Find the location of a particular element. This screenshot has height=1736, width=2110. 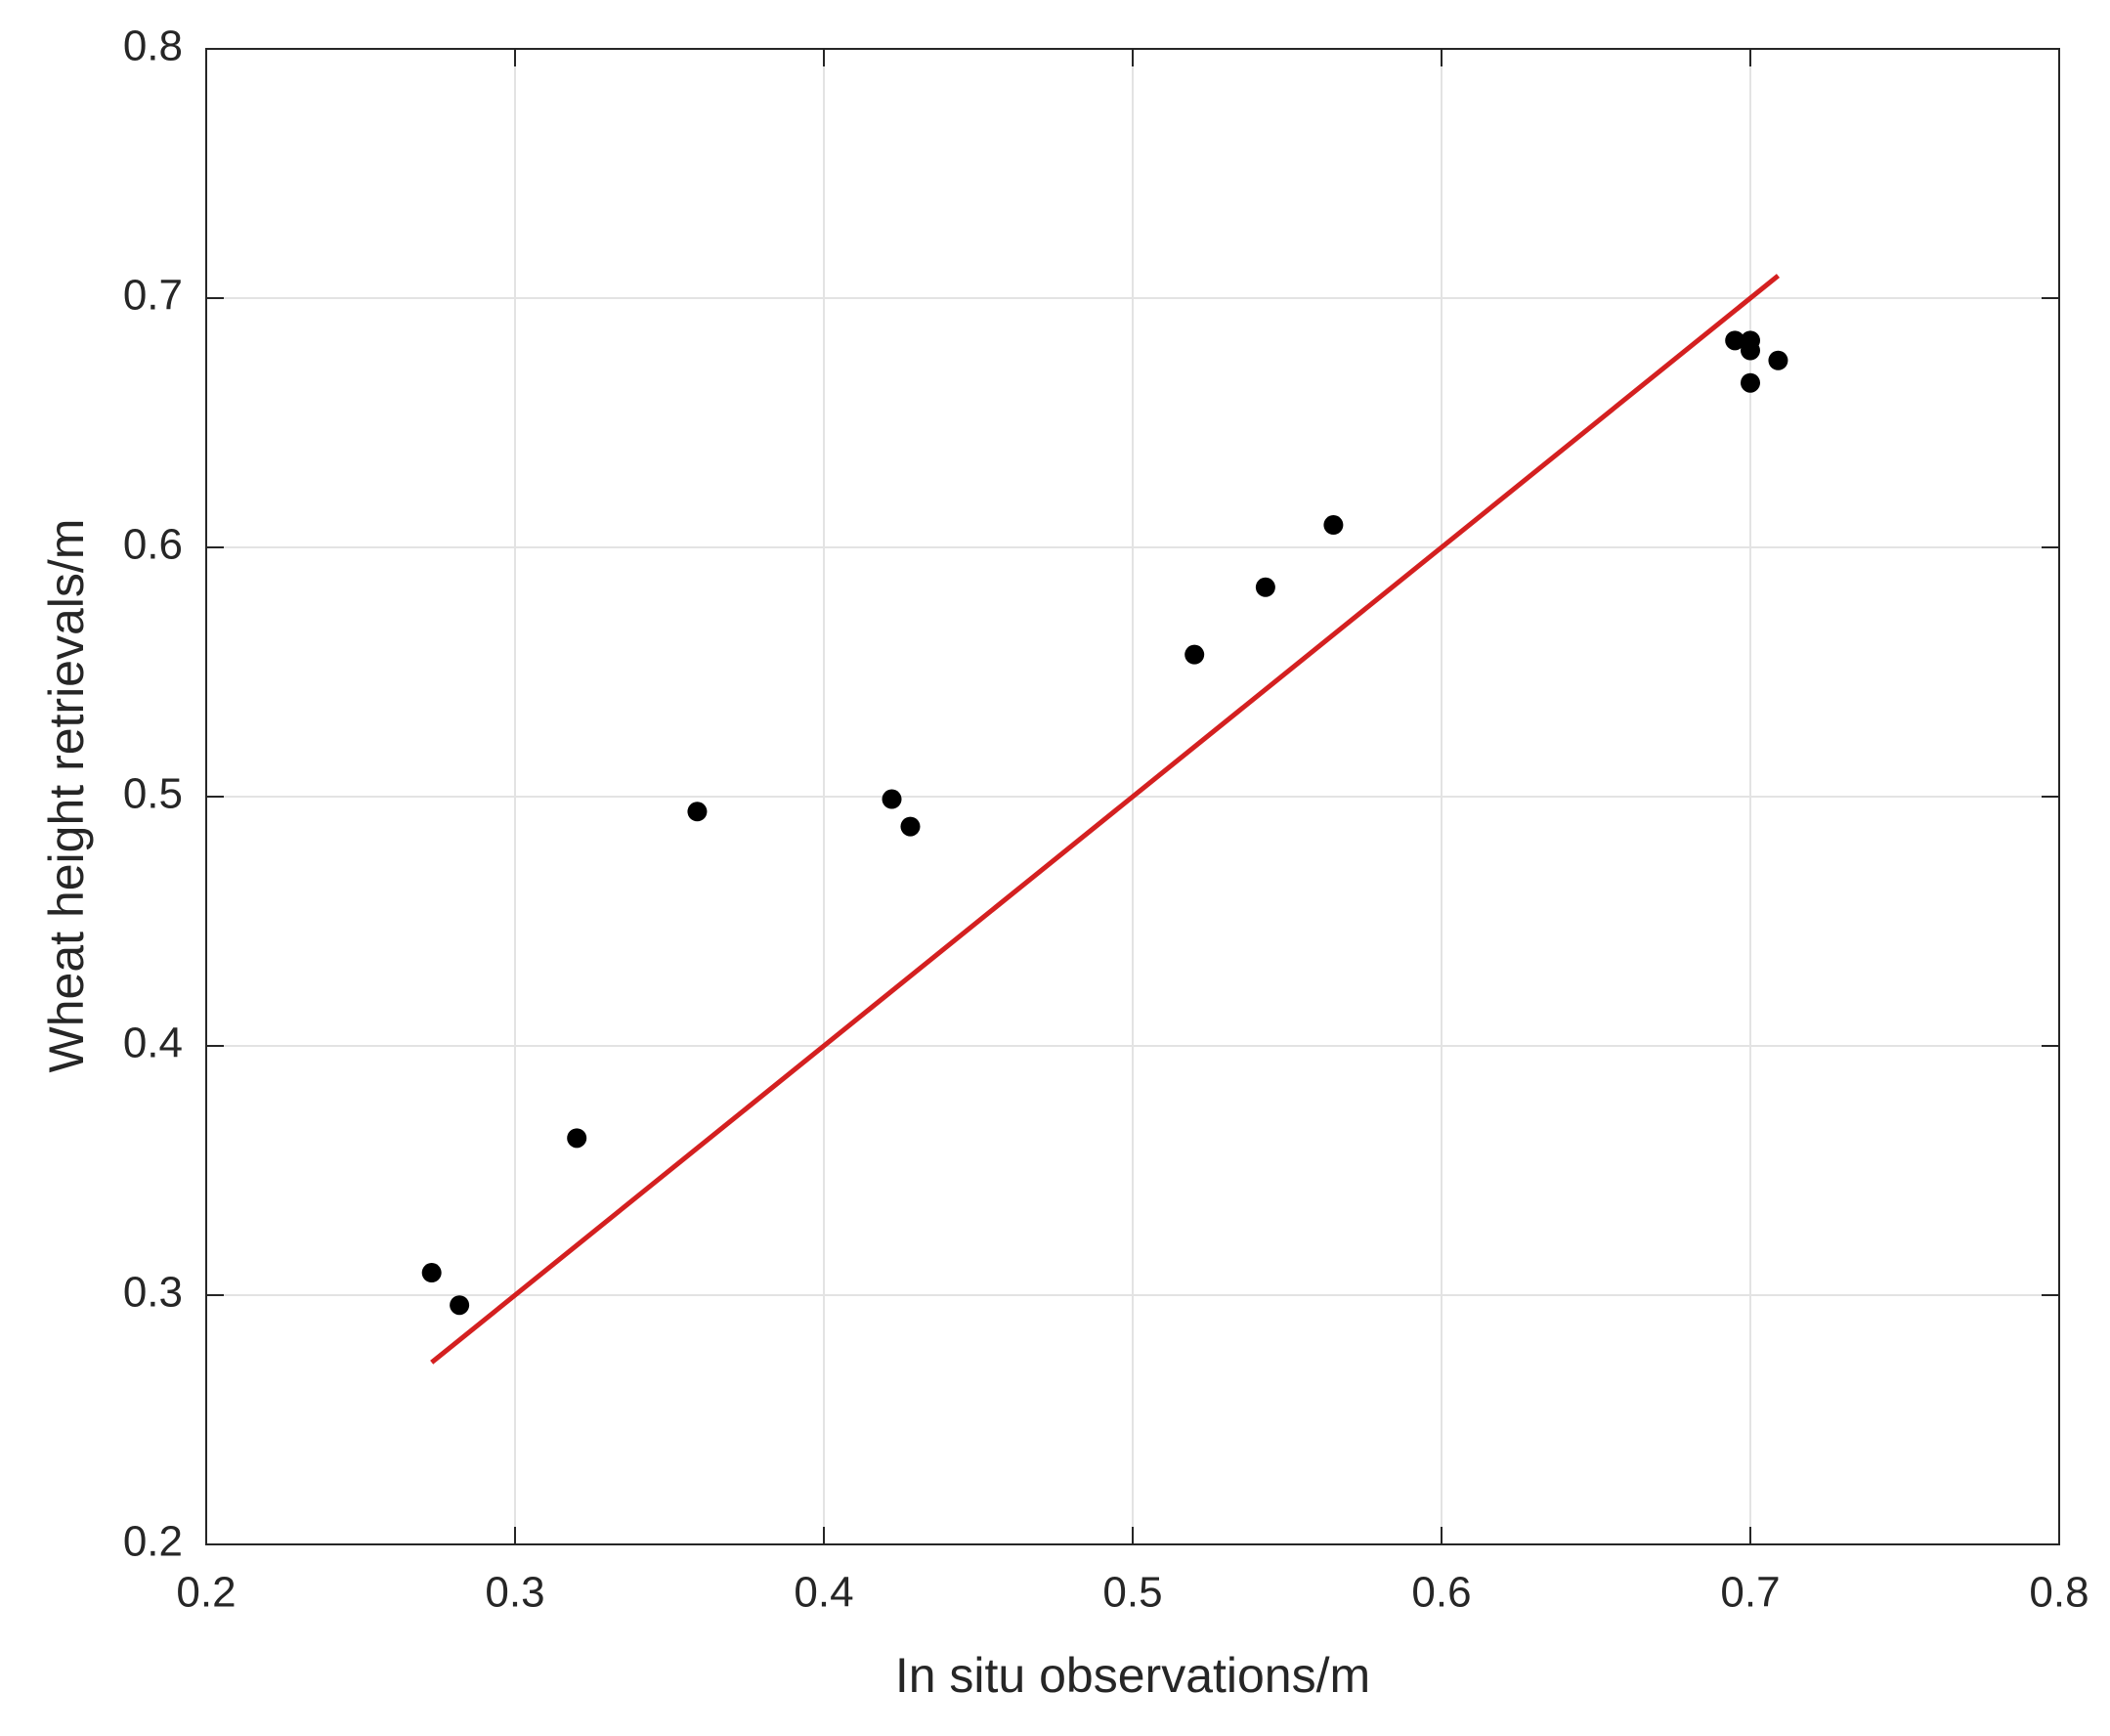

y-tick-label: 0.8 is located at coordinates (153, 46).